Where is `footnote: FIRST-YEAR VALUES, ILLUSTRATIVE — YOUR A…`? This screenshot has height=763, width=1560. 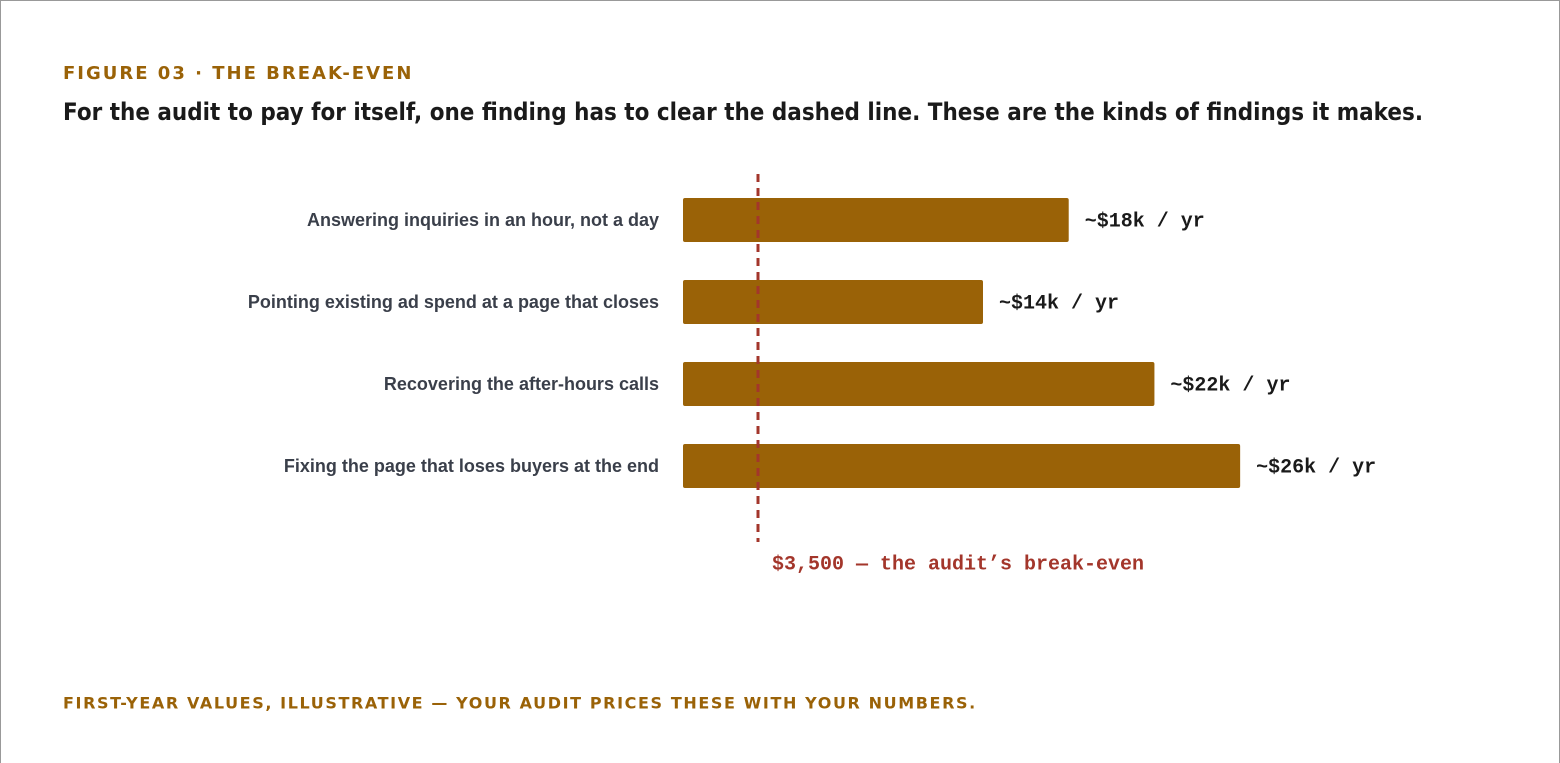
footnote: FIRST-YEAR VALUES, ILLUSTRATIVE — YOUR A… is located at coordinates (520, 703).